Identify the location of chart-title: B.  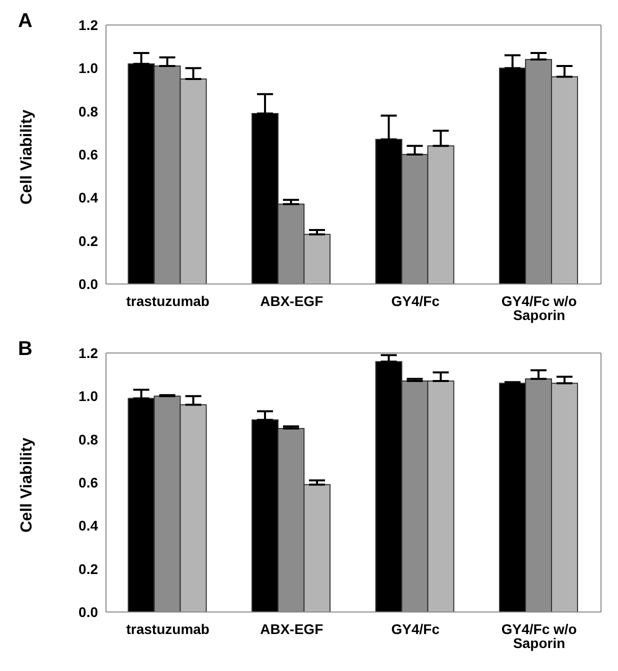
(25, 349).